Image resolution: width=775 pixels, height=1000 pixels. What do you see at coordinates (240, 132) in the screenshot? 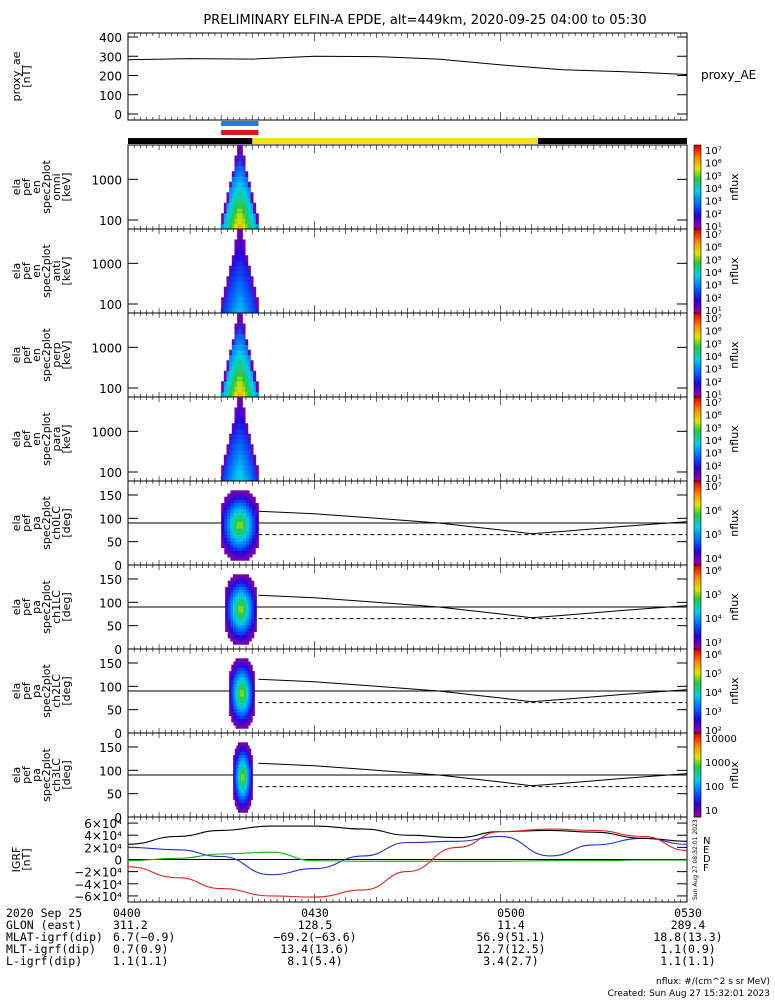
I see `science-zone-red` at bounding box center [240, 132].